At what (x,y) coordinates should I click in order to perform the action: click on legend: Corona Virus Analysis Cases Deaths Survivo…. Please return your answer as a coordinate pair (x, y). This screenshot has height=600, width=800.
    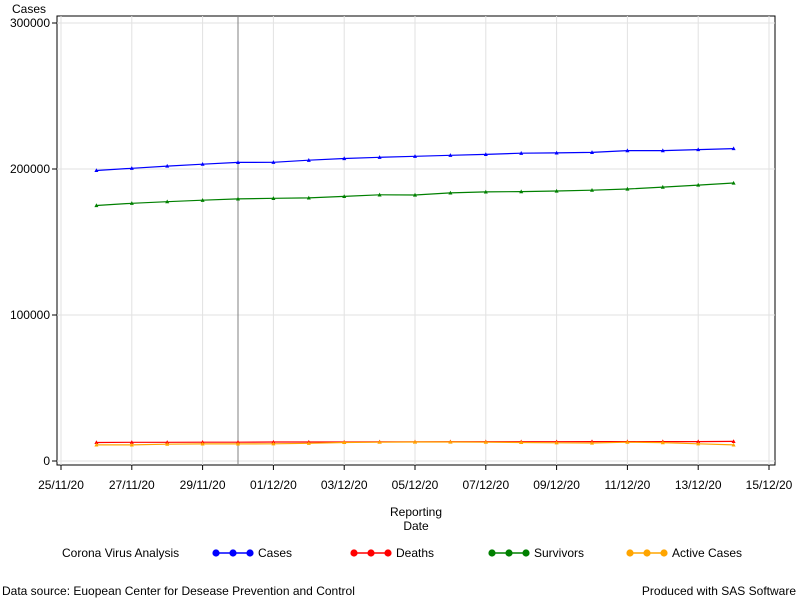
    Looking at the image, I should click on (402, 553).